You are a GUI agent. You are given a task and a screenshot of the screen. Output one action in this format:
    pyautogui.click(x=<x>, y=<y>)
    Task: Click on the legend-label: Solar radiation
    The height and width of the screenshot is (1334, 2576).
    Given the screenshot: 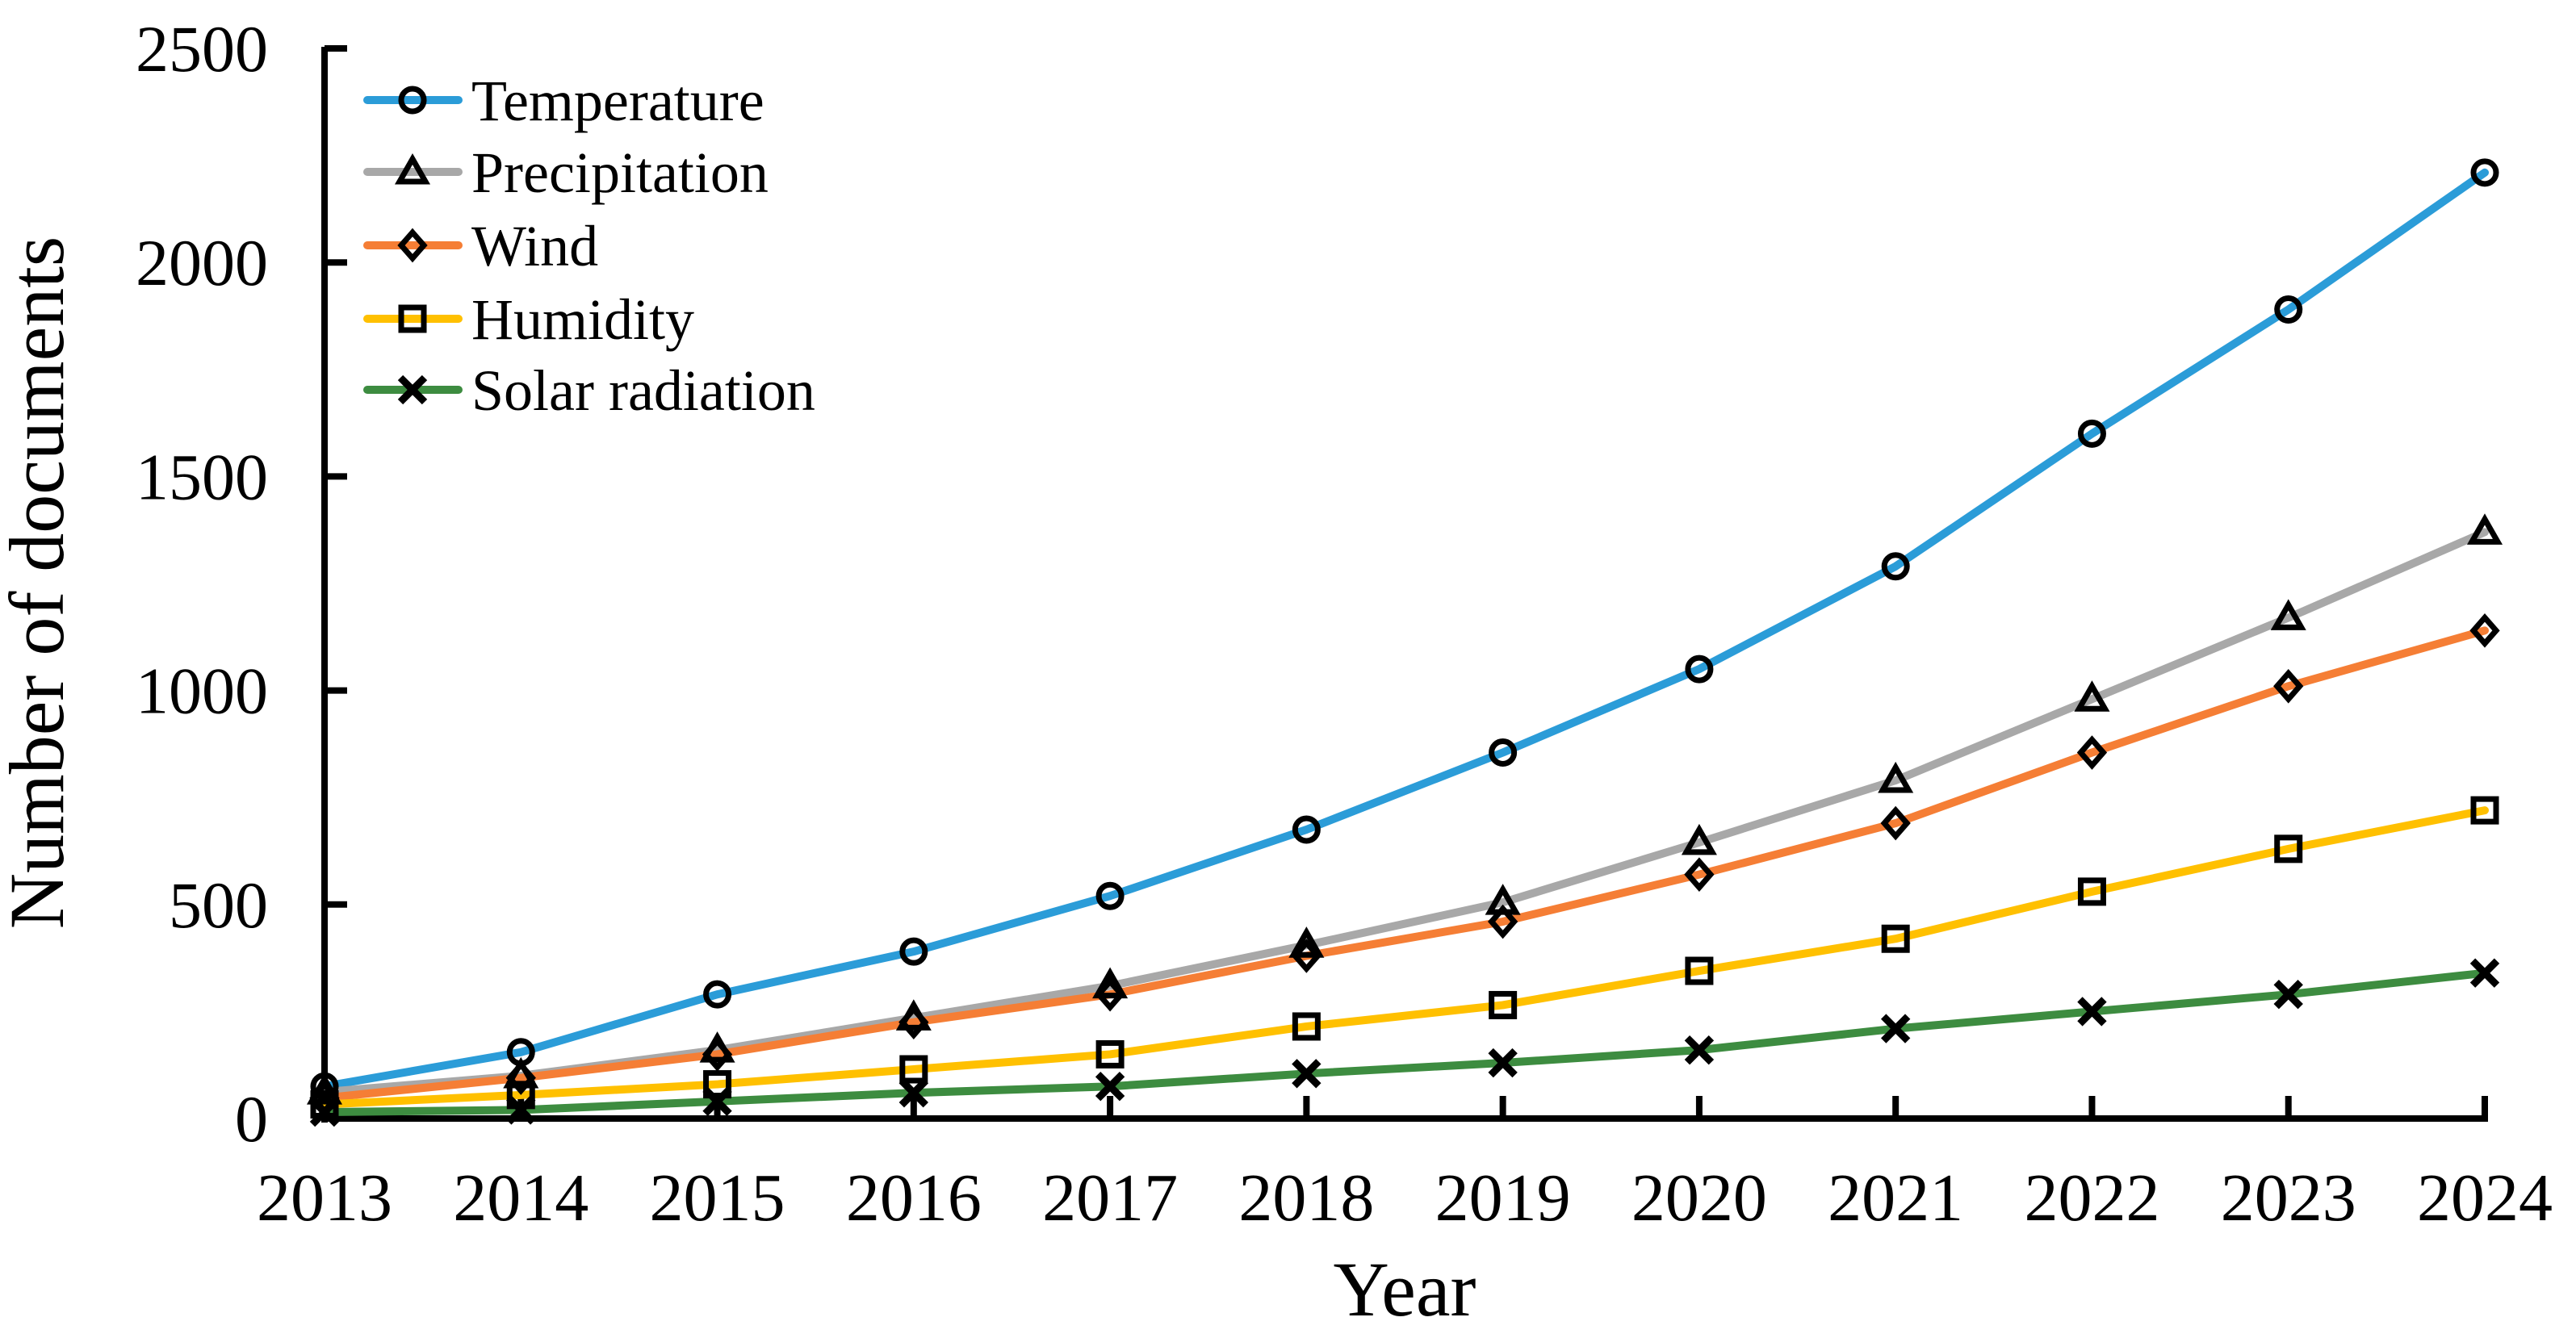 What is the action you would take?
    pyautogui.click(x=643, y=390)
    